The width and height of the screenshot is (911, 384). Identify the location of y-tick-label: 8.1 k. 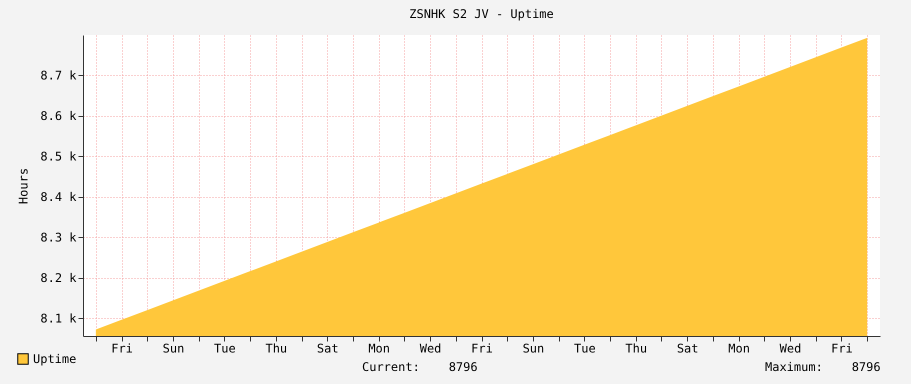
(59, 319).